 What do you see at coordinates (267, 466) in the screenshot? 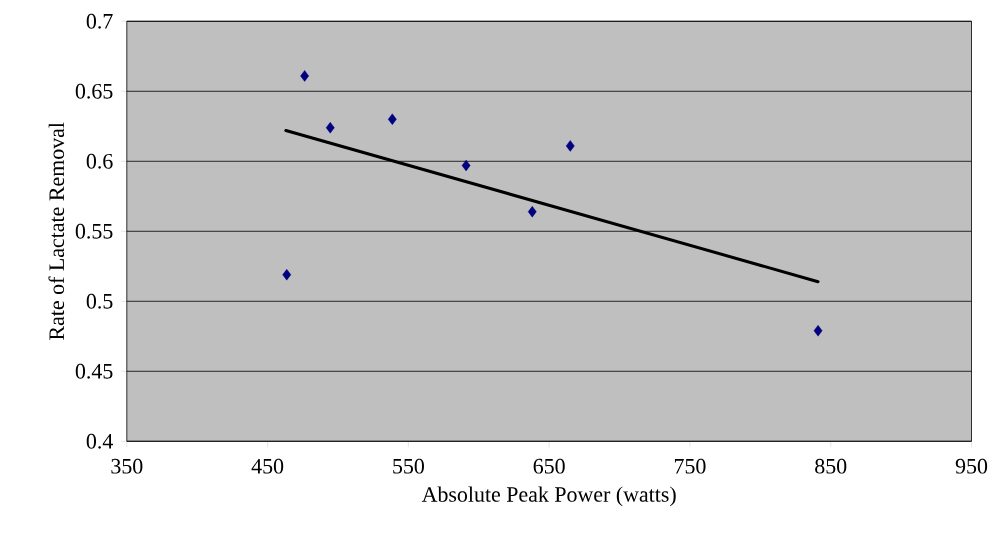
I see `x-tick-label: 450` at bounding box center [267, 466].